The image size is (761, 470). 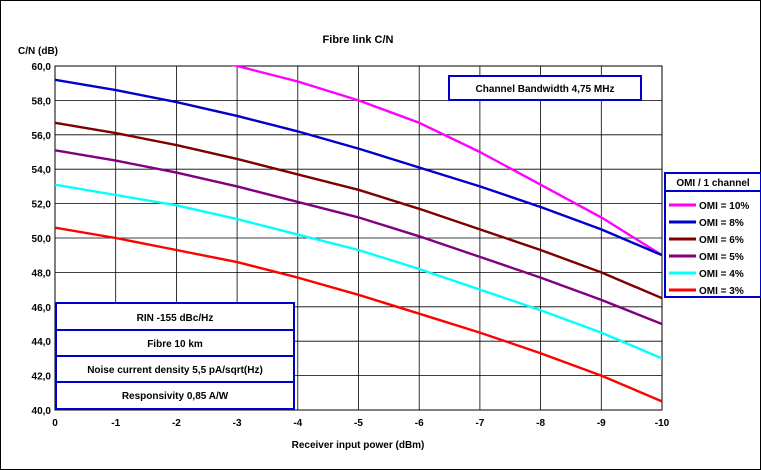 I want to click on x-tick-label: -4, so click(x=297, y=423).